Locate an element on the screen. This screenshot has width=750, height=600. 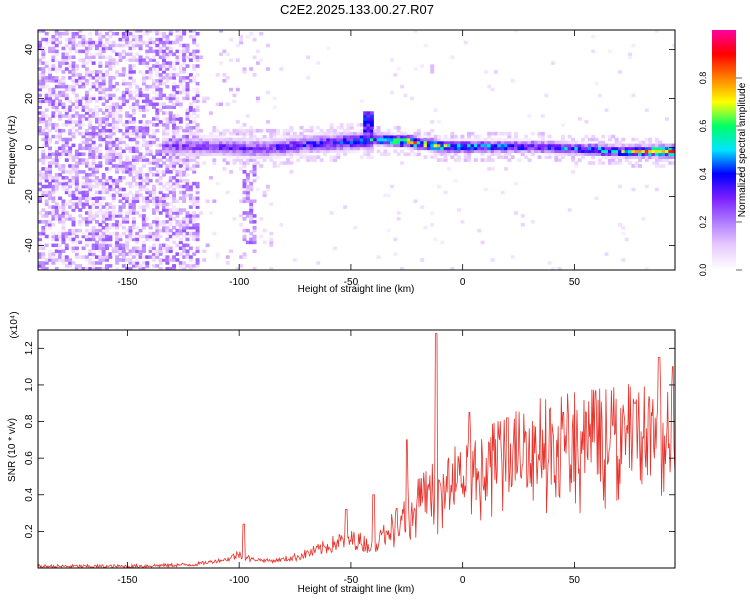
snr-y-label: SNR (10 * v/v) is located at coordinates (12, 450).